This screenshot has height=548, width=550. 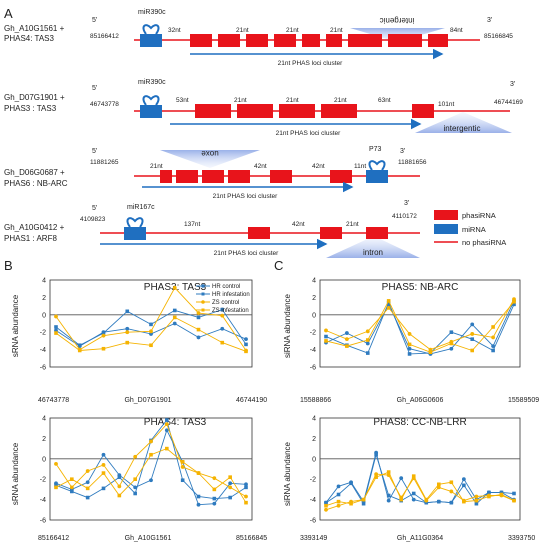 What do you see at coordinates (404, 216) in the screenshot?
I see `row4-end: 4110172` at bounding box center [404, 216].